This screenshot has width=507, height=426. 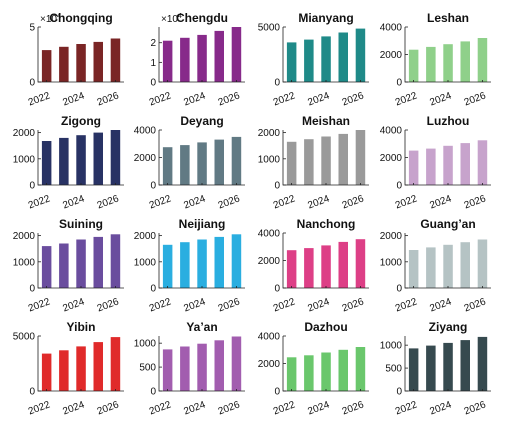 I want to click on subplot-title: Neijiang, so click(x=202, y=224).